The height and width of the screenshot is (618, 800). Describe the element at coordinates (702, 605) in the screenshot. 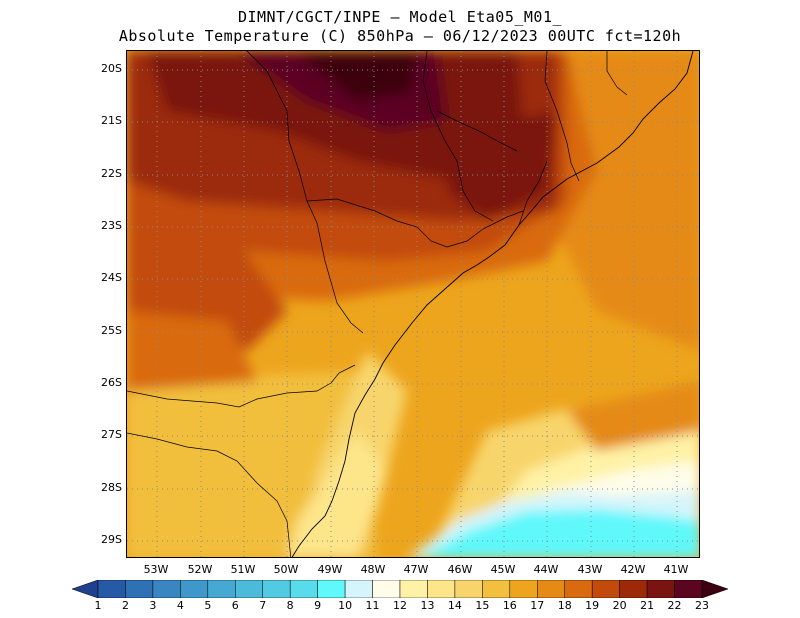

I see `colorbar-label: 23` at that location.